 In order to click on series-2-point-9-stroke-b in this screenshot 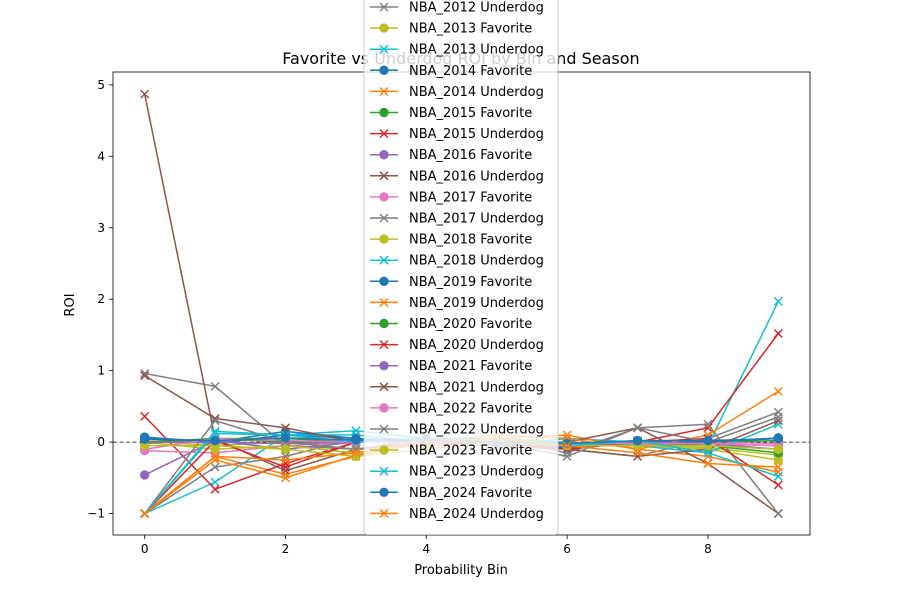, I will do `click(778, 301)`.